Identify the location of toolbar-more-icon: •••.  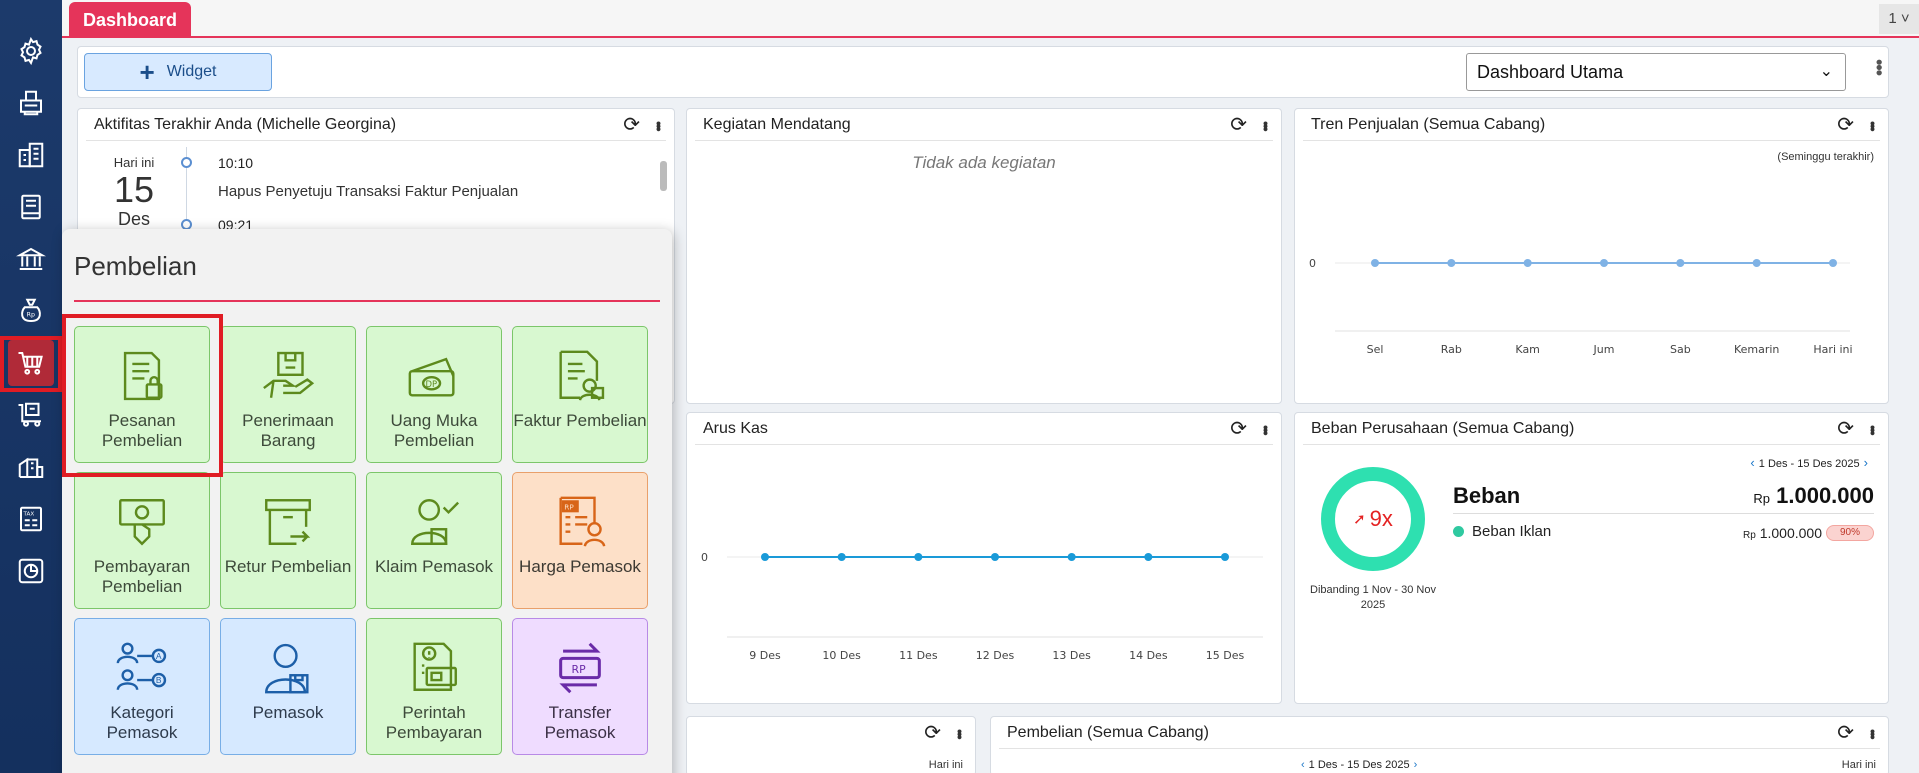
(1879, 67).